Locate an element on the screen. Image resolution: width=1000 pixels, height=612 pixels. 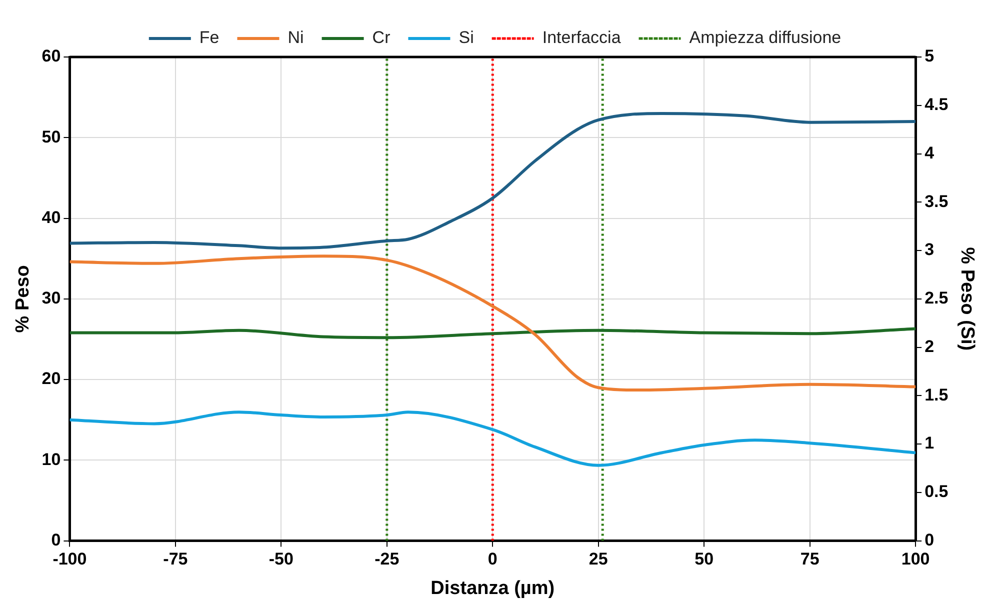
y2-tick-label: 0 is located at coordinates (929, 540).